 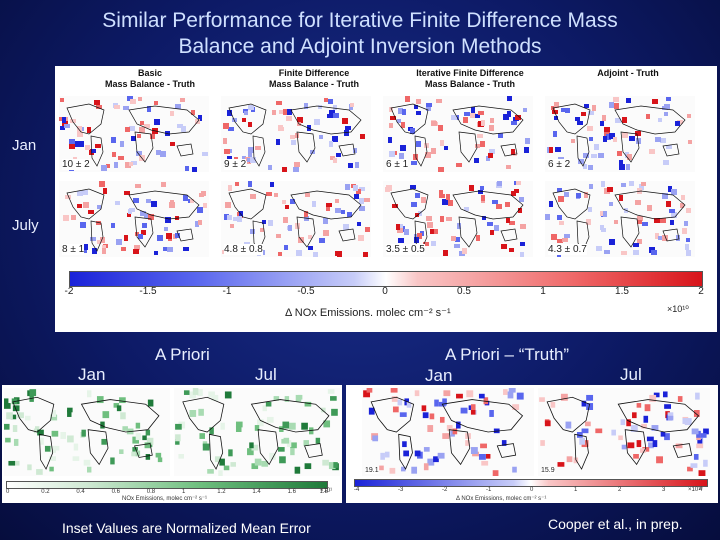 I want to click on map-july-finite-difference: 4.8 ± 0.8, so click(x=296, y=219).